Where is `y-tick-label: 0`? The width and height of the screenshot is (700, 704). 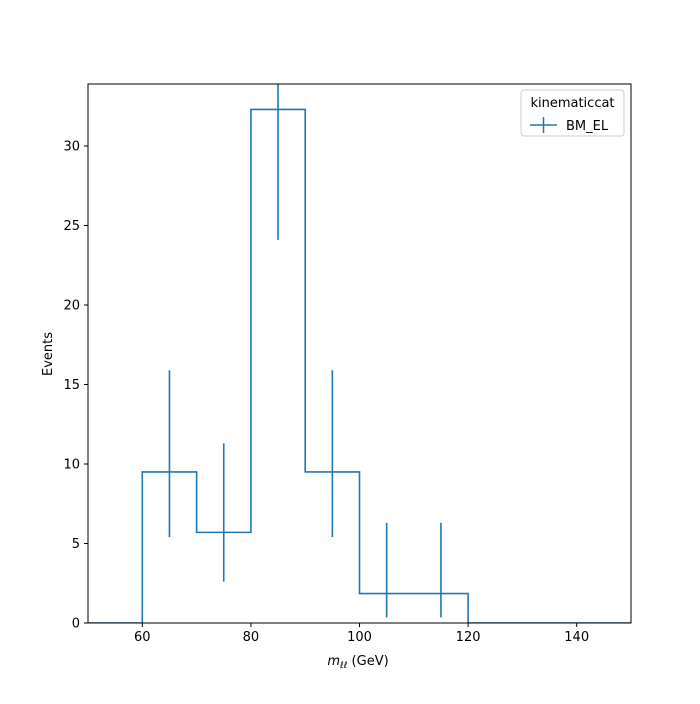
y-tick-label: 0 is located at coordinates (76, 624).